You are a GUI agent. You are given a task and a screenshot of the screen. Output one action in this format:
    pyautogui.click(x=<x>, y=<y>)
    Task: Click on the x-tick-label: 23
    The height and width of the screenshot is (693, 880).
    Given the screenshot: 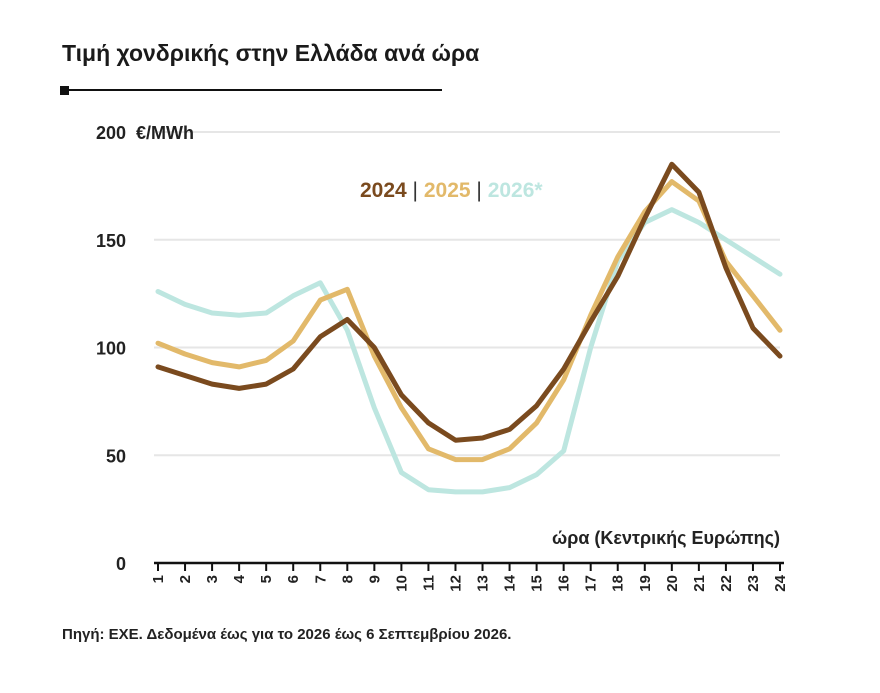 What is the action you would take?
    pyautogui.click(x=753, y=583)
    